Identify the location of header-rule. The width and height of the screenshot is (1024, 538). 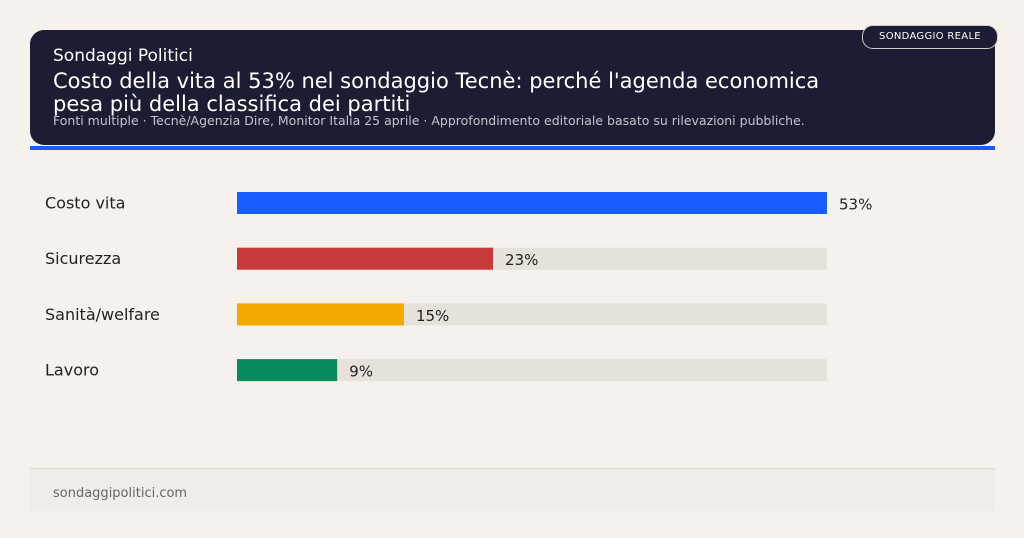
(512, 148).